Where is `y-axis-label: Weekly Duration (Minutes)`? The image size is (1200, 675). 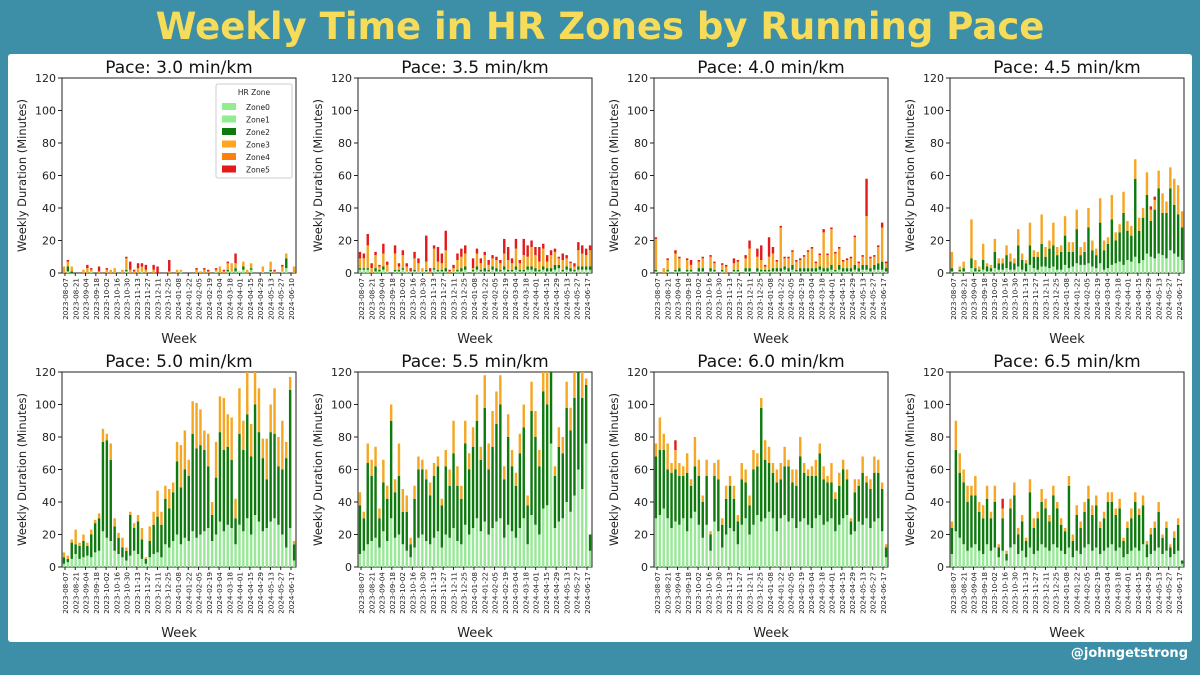
y-axis-label: Weekly Duration (Minutes) is located at coordinates (614, 469).